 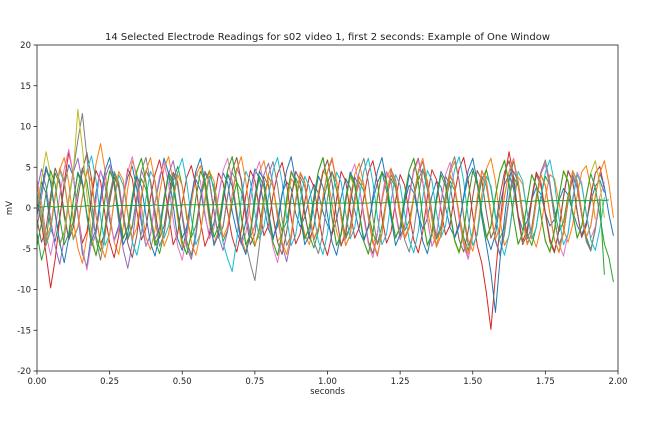 What do you see at coordinates (400, 382) in the screenshot?
I see `x-tick-label: 1.25` at bounding box center [400, 382].